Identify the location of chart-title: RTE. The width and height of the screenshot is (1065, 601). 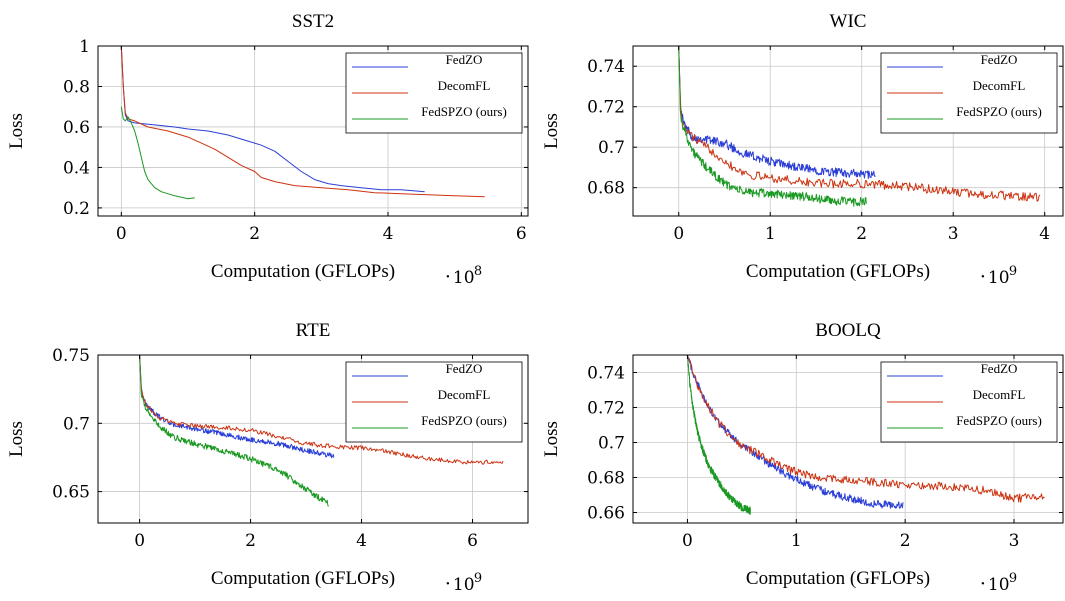
(313, 330).